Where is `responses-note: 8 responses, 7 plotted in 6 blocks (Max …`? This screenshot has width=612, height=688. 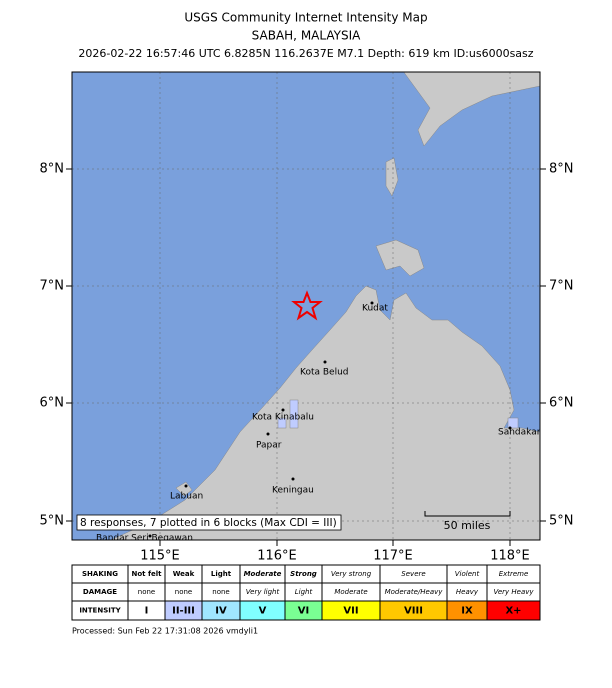 responses-note: 8 responses, 7 plotted in 6 blocks (Max … is located at coordinates (208, 523).